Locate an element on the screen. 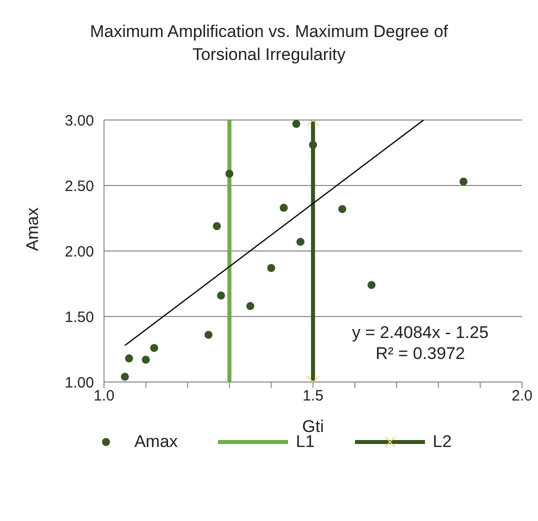  y-tick-label: 2.50 is located at coordinates (79, 186).